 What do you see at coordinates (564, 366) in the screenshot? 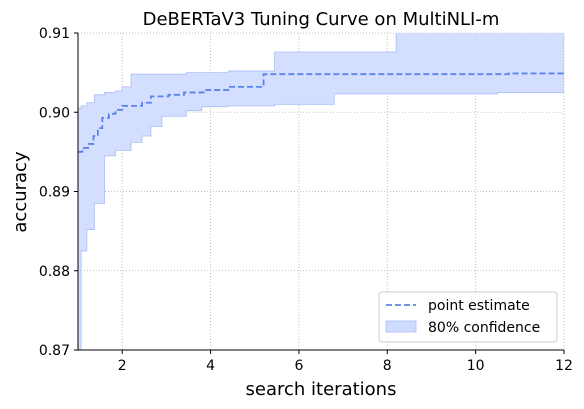
I see `x-tick-label-5: 12` at bounding box center [564, 366].